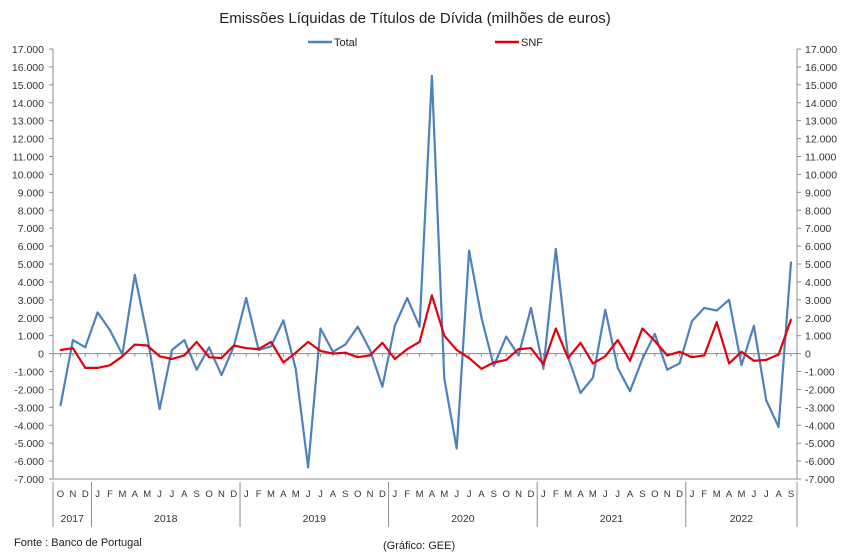 The height and width of the screenshot is (555, 852). Describe the element at coordinates (31, 247) in the screenshot. I see `left-tick-label: 6.000` at that location.